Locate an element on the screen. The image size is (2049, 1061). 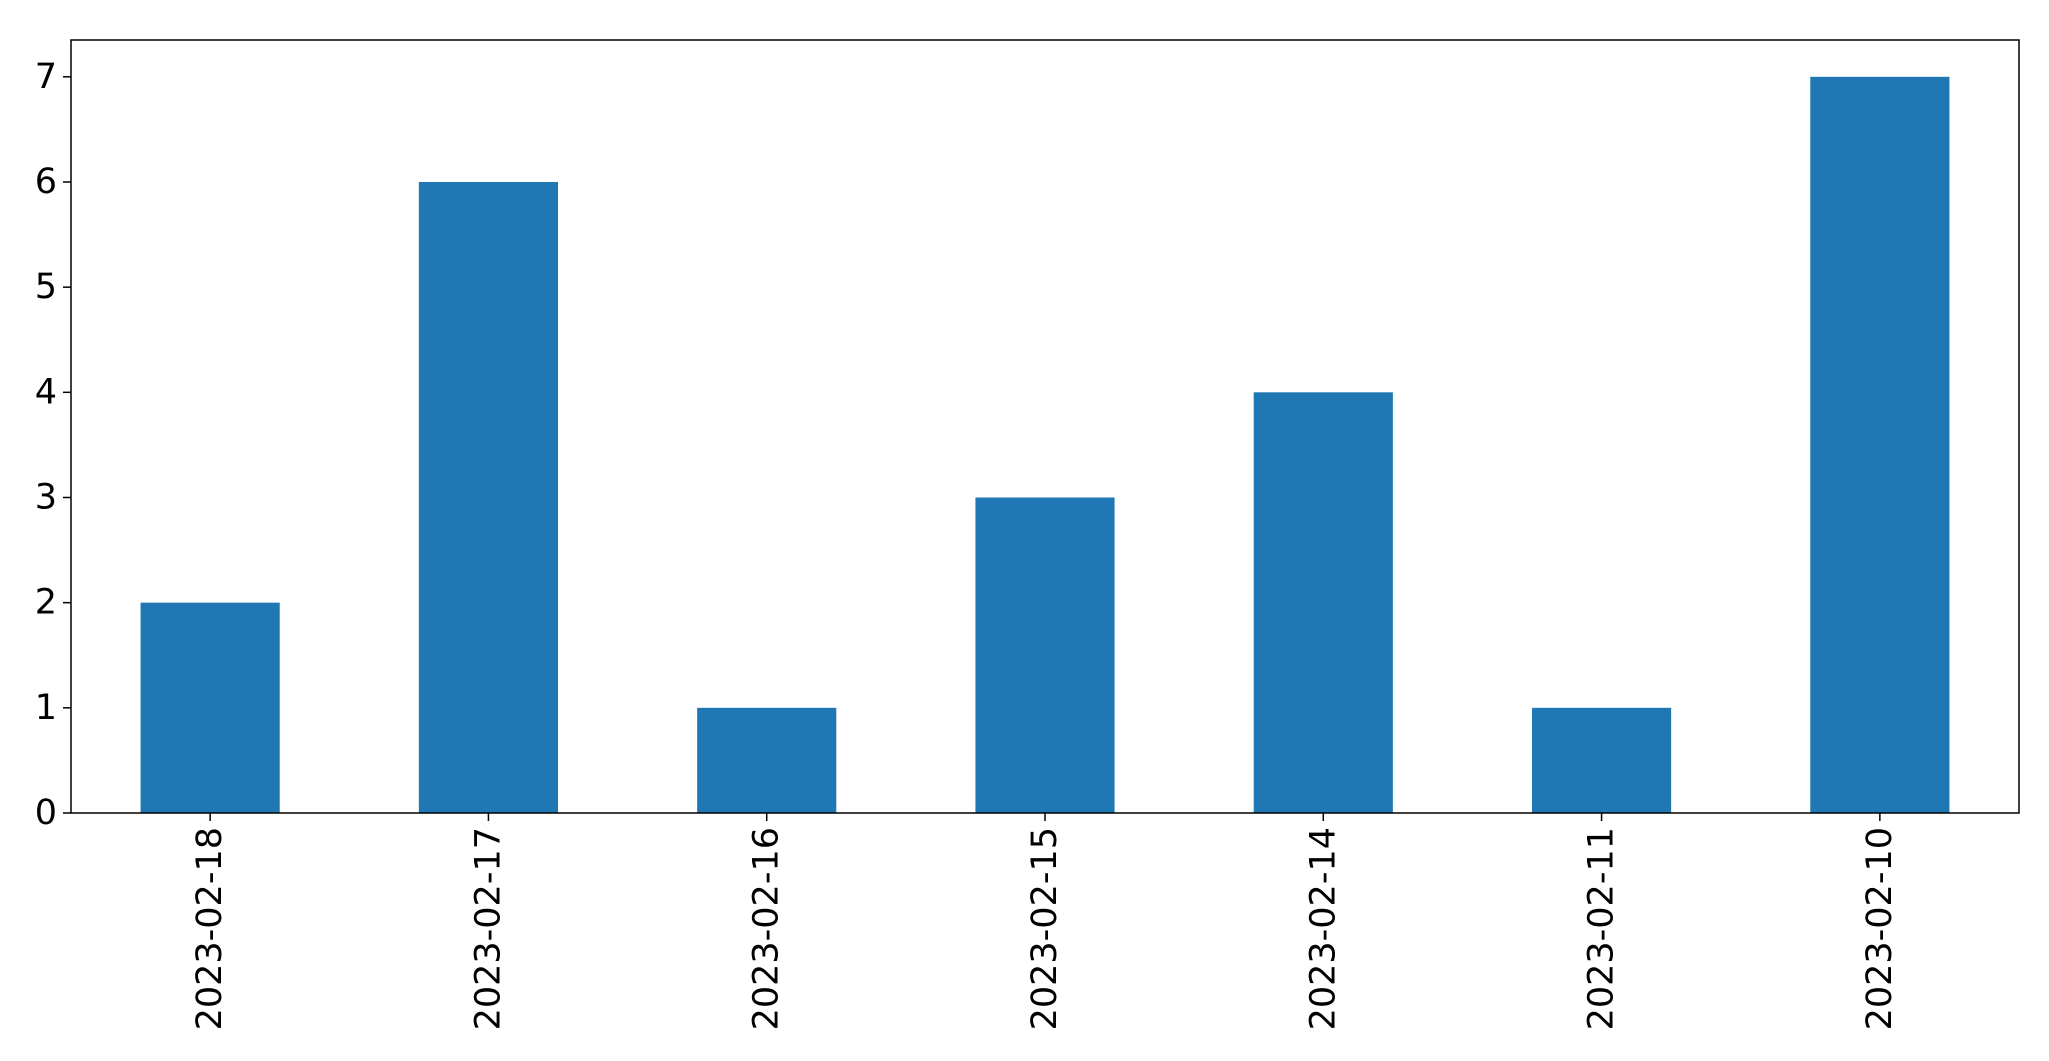
y-tick-label: 7 is located at coordinates (46, 77).